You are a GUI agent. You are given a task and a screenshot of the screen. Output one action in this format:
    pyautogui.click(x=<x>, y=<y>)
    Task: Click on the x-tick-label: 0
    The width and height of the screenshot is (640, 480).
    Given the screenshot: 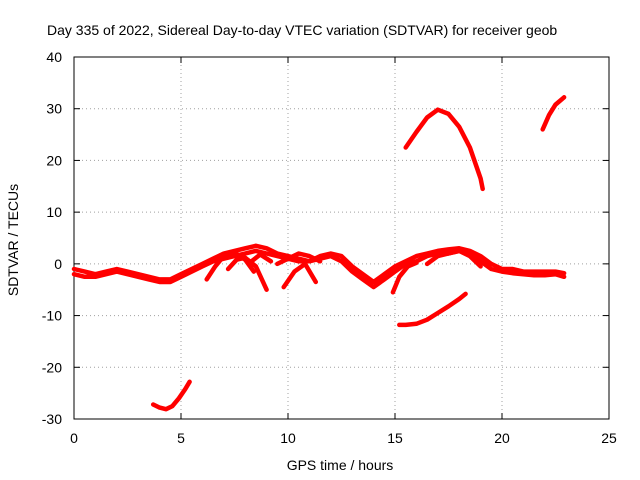 What is the action you would take?
    pyautogui.click(x=74, y=438)
    